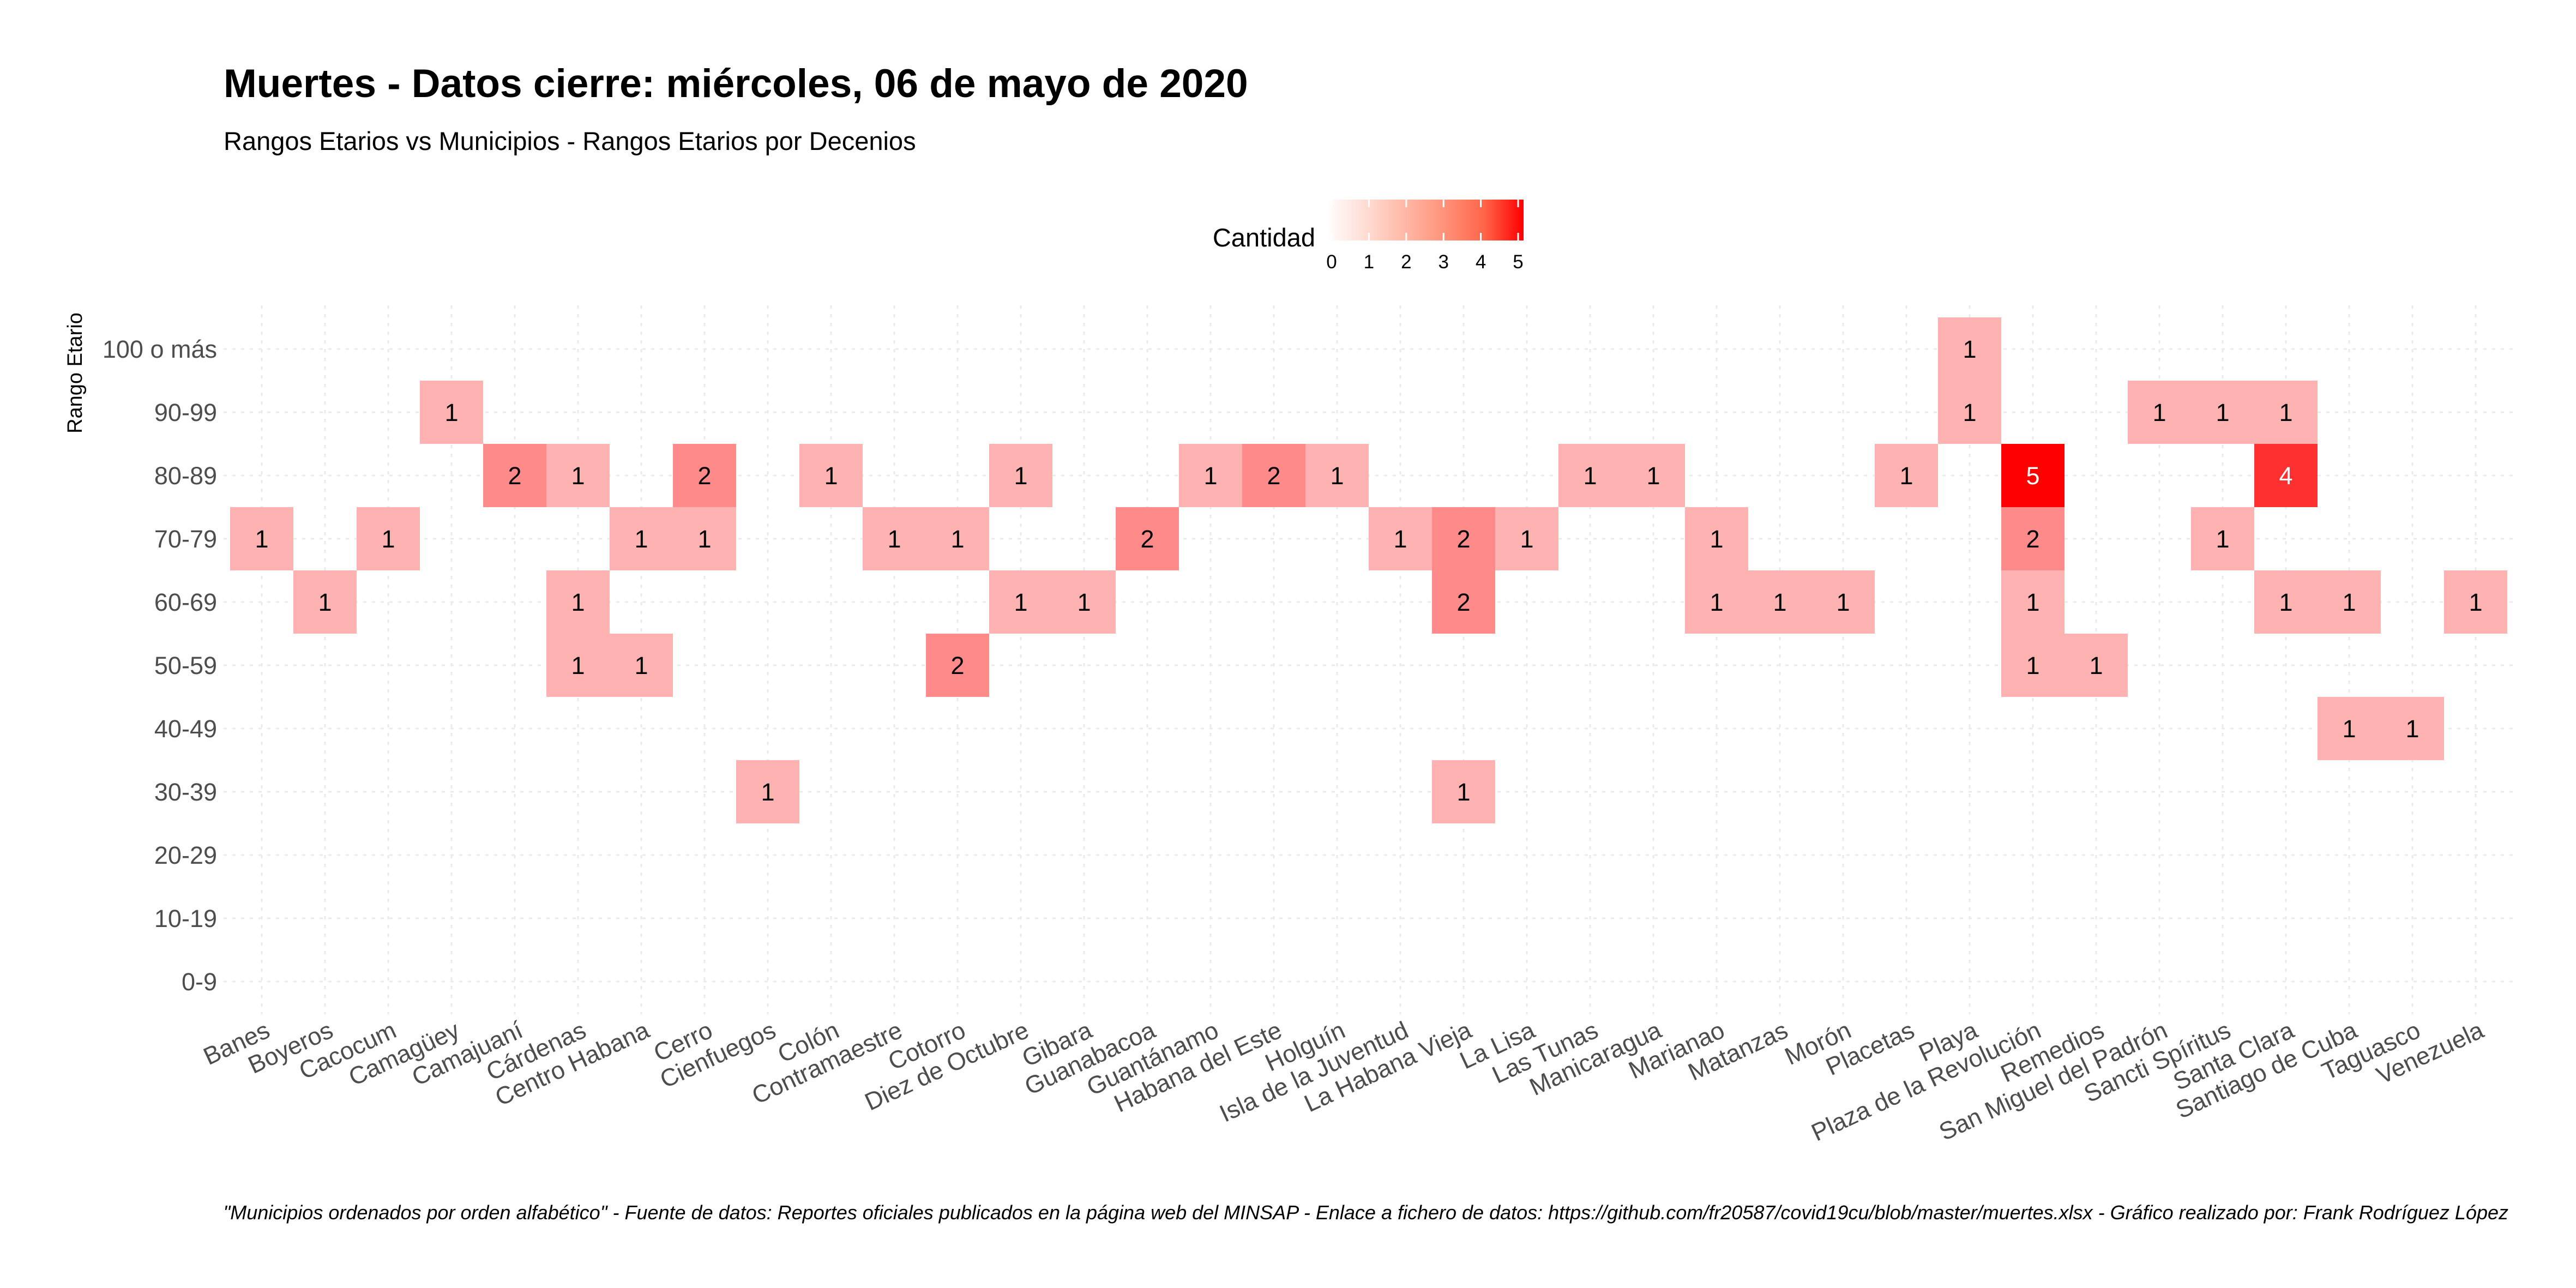 This screenshot has height=1288, width=2576. I want to click on legend-ticks: 0 1 2 3 4 5, so click(1425, 236).